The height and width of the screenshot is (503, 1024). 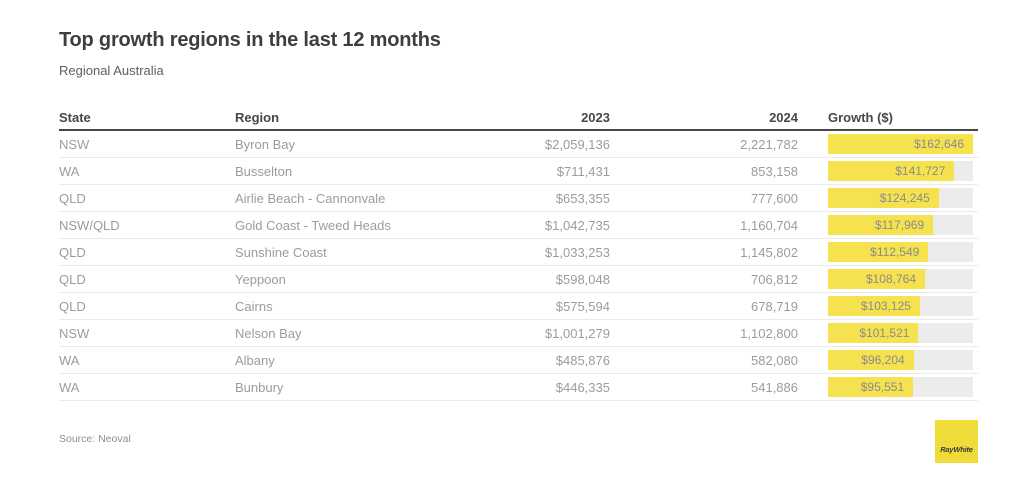 What do you see at coordinates (895, 252) in the screenshot?
I see `growth-value-label: $112,549` at bounding box center [895, 252].